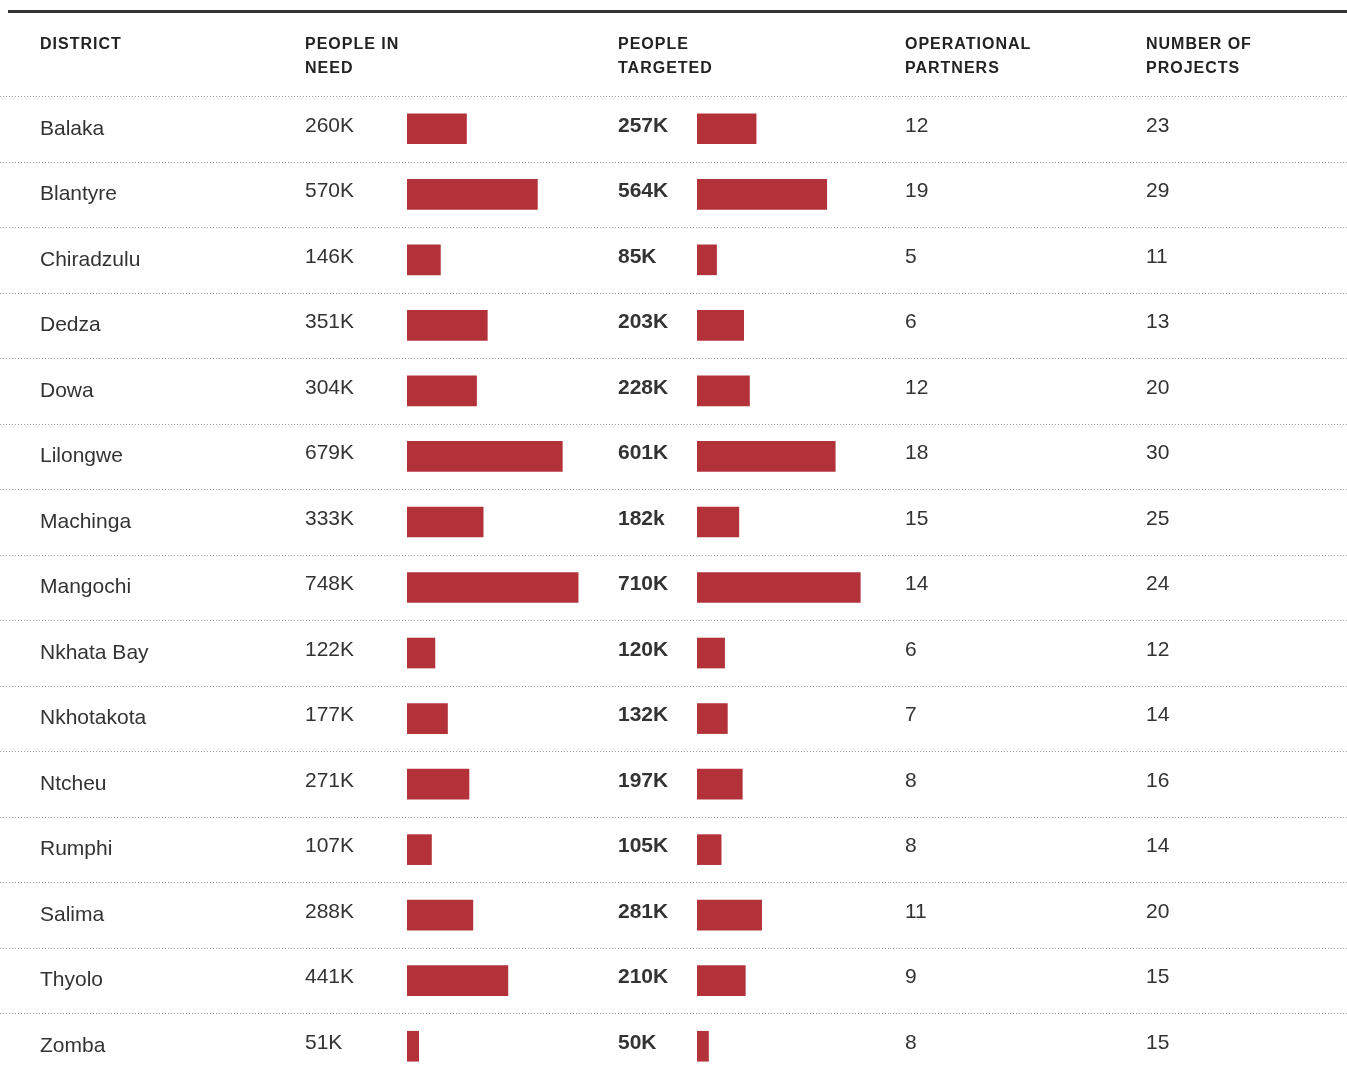 The image size is (1347, 1072). What do you see at coordinates (968, 56) in the screenshot?
I see `text: OPERATIONAL PARTNERS` at bounding box center [968, 56].